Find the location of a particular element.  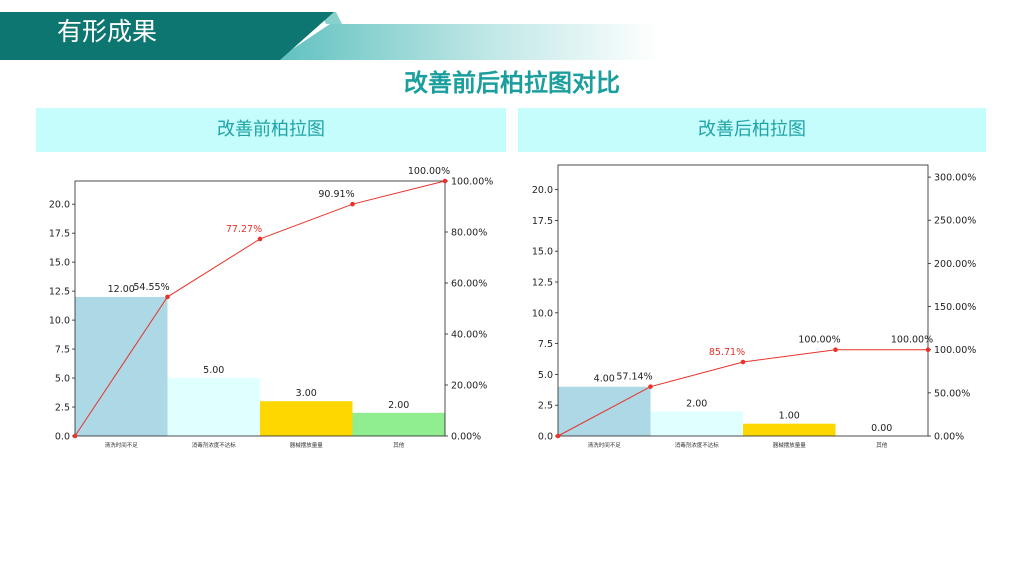

bar-value-label-0: 12.00 is located at coordinates (121, 289).